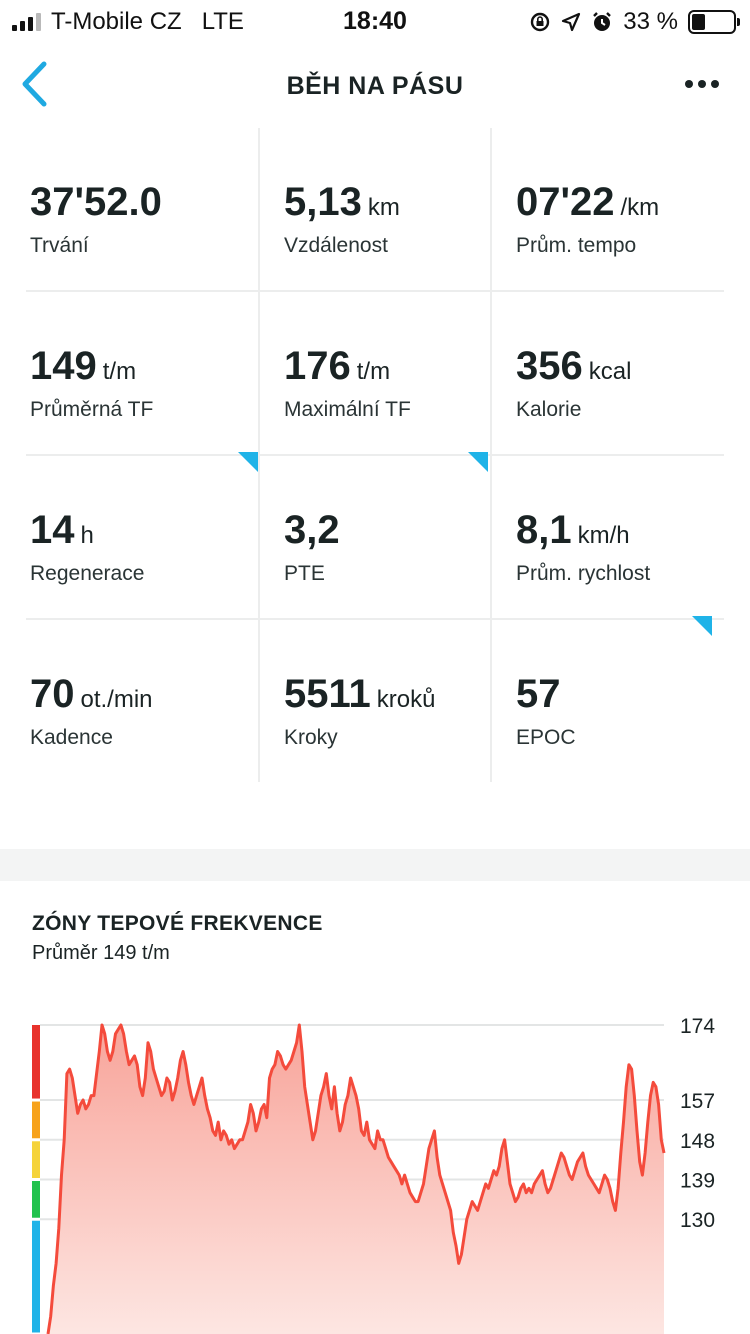 The height and width of the screenshot is (1334, 750). What do you see at coordinates (383, 207) in the screenshot?
I see `stat-unit: km` at bounding box center [383, 207].